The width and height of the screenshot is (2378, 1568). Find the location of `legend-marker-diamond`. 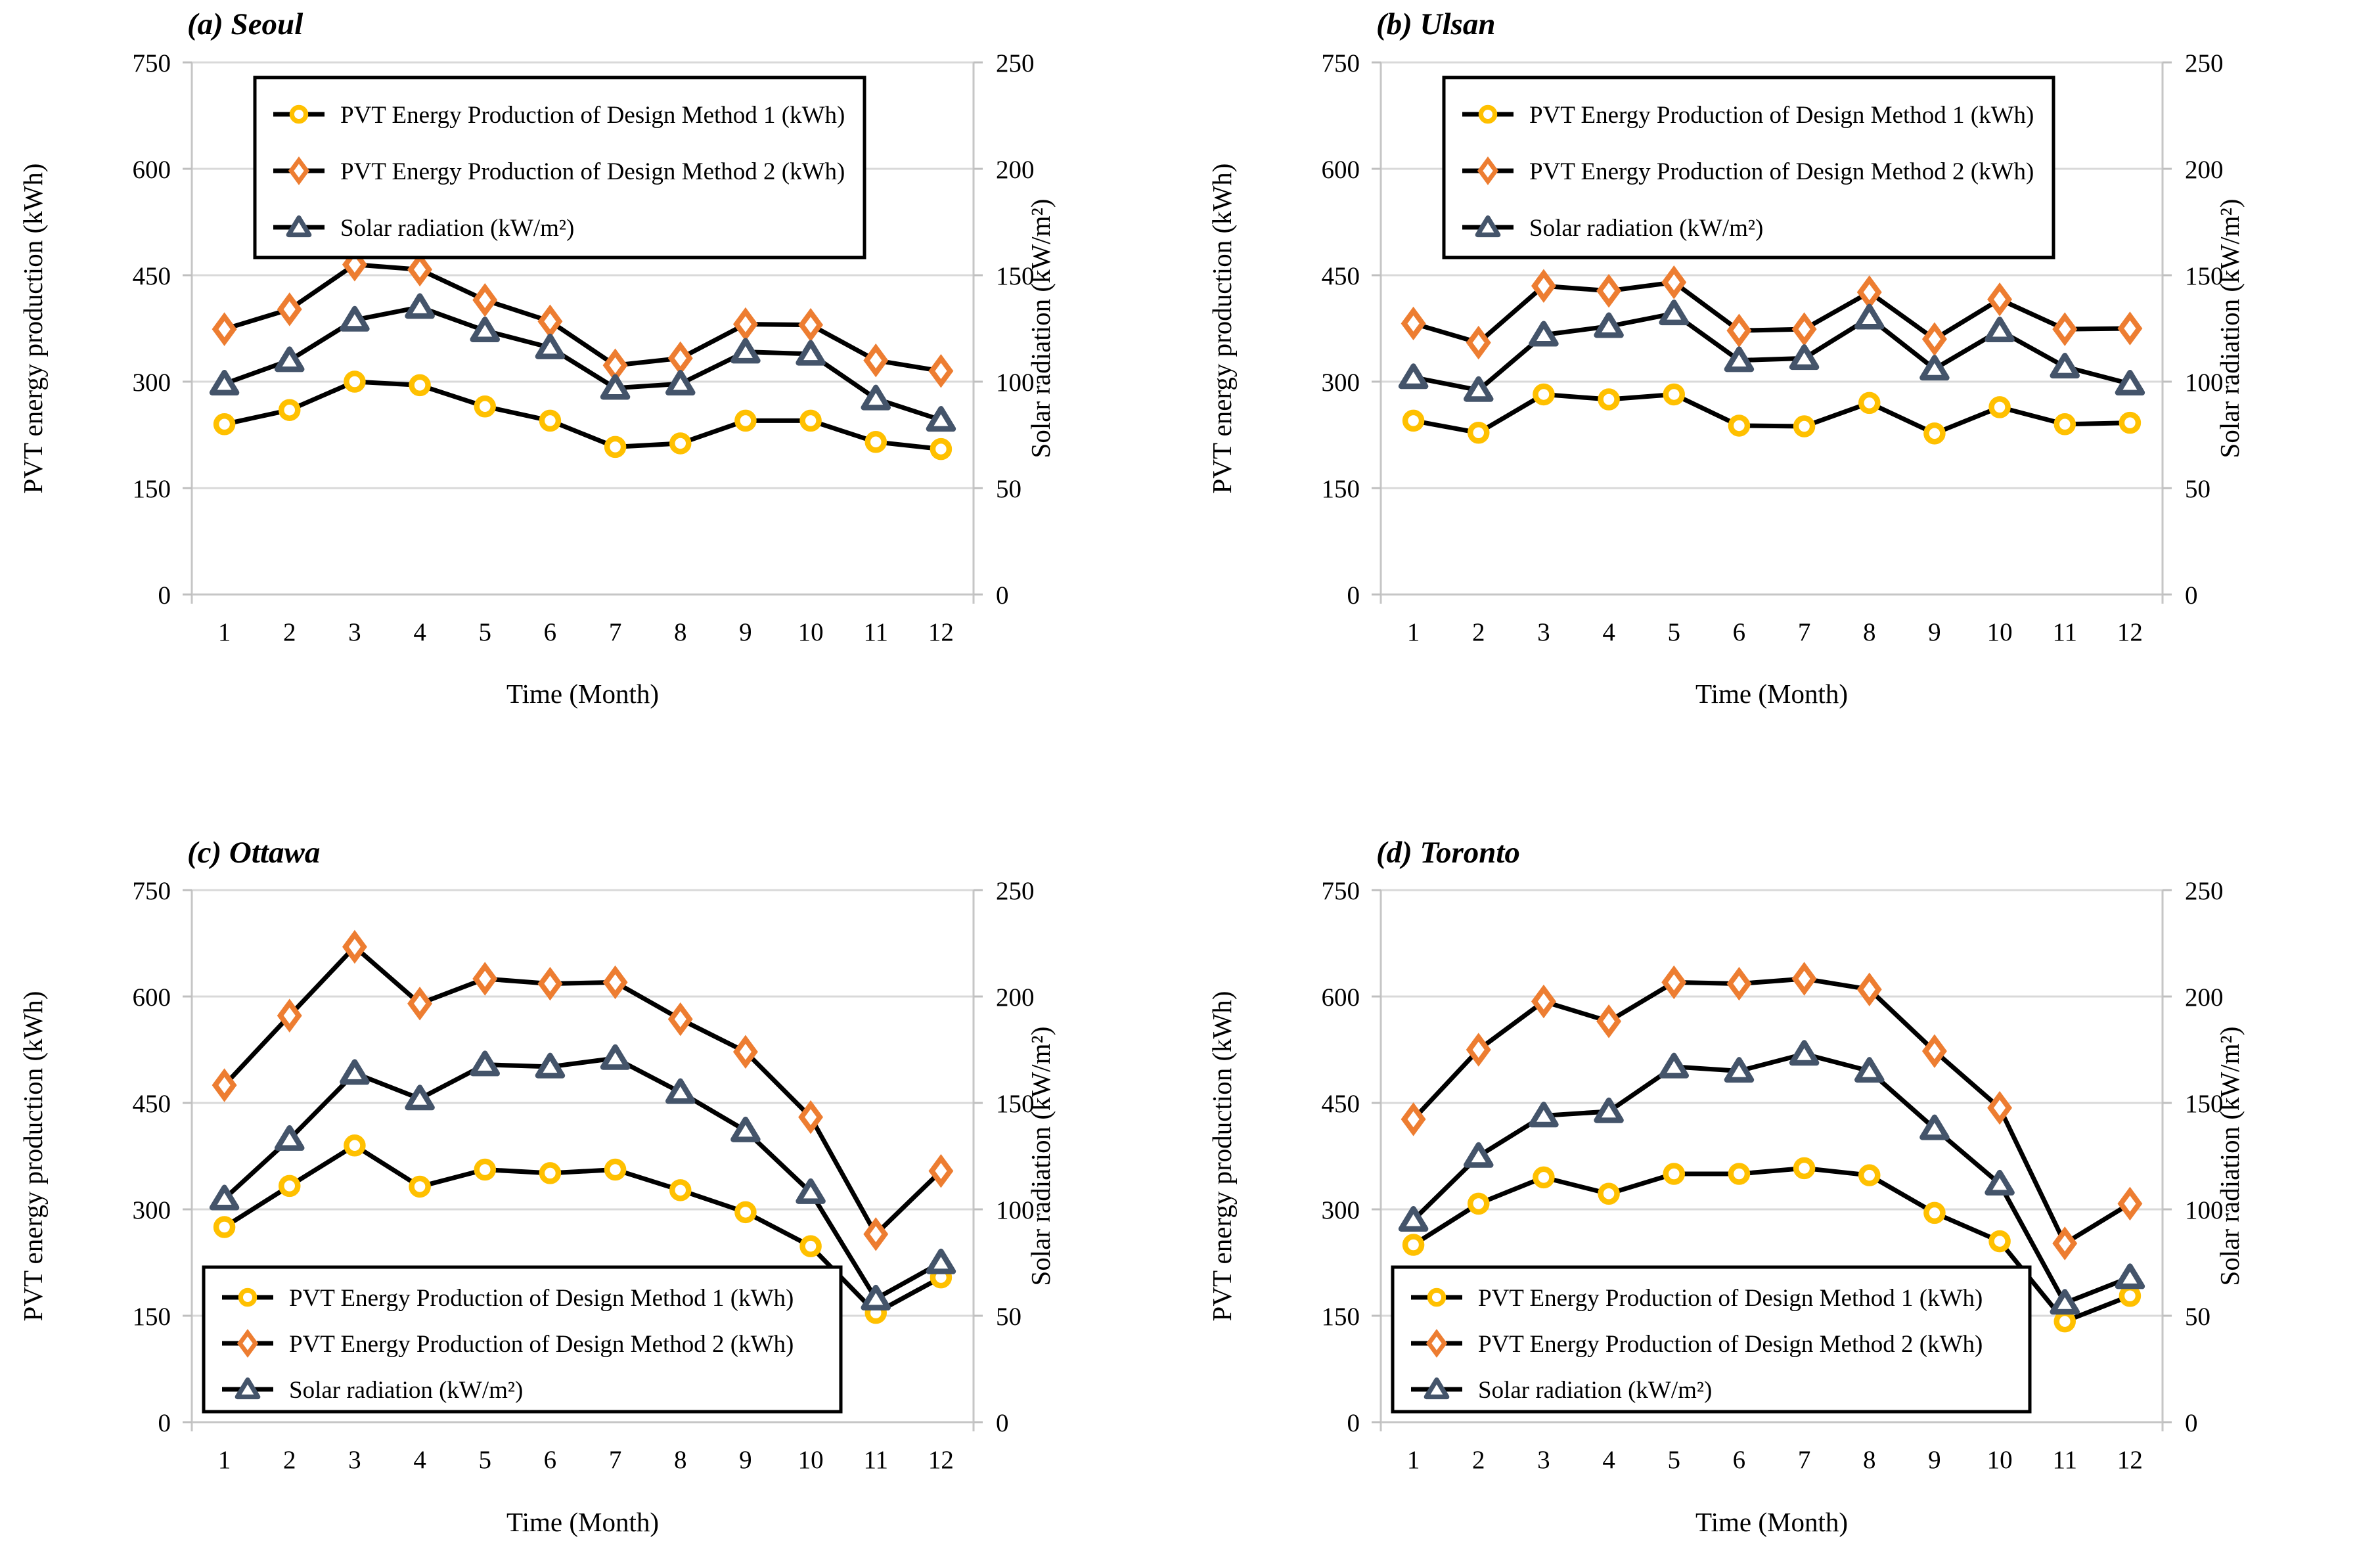

legend-marker-diamond is located at coordinates (247, 1343).